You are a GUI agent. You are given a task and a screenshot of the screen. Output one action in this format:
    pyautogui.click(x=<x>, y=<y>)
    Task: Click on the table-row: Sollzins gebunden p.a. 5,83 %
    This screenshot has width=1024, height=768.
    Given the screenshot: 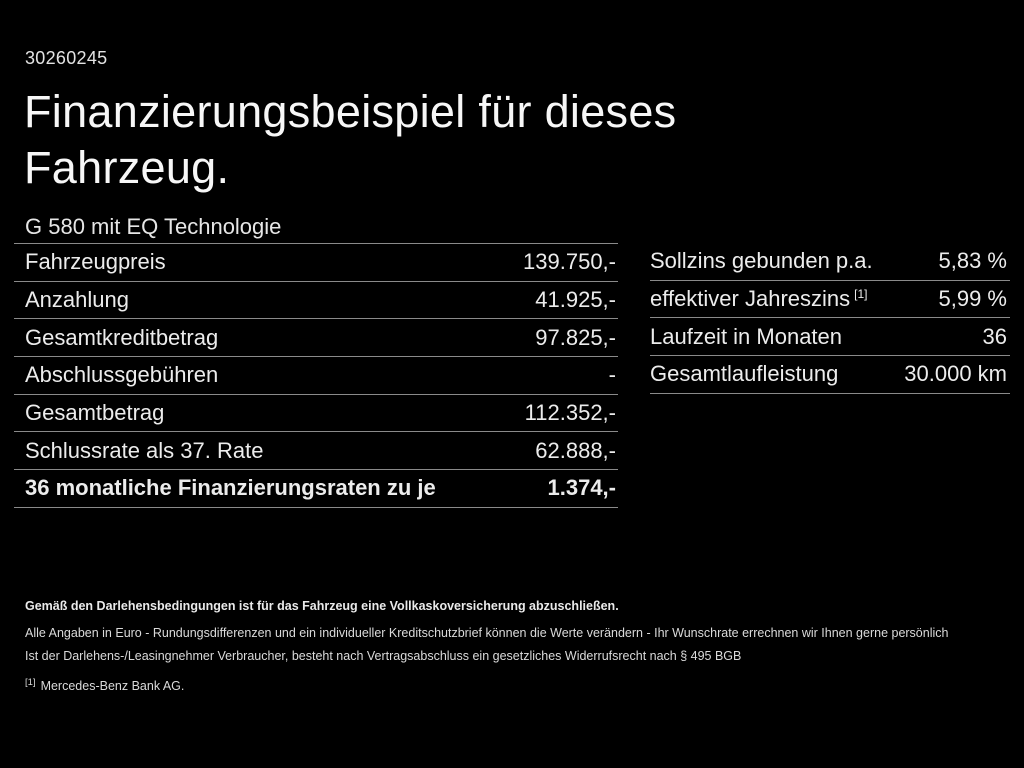 What is the action you would take?
    pyautogui.click(x=830, y=262)
    